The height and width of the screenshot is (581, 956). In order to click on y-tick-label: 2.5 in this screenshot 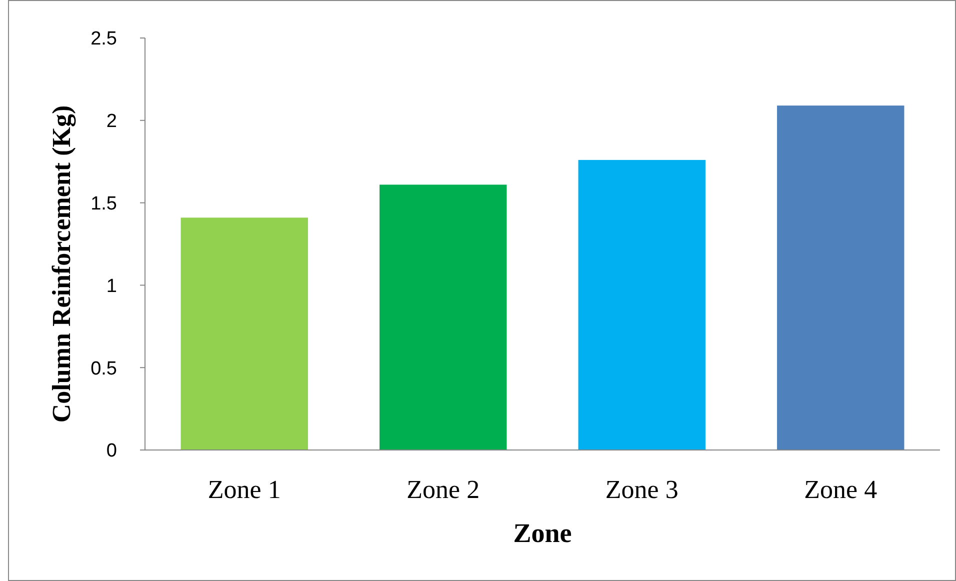, I will do `click(103, 39)`.